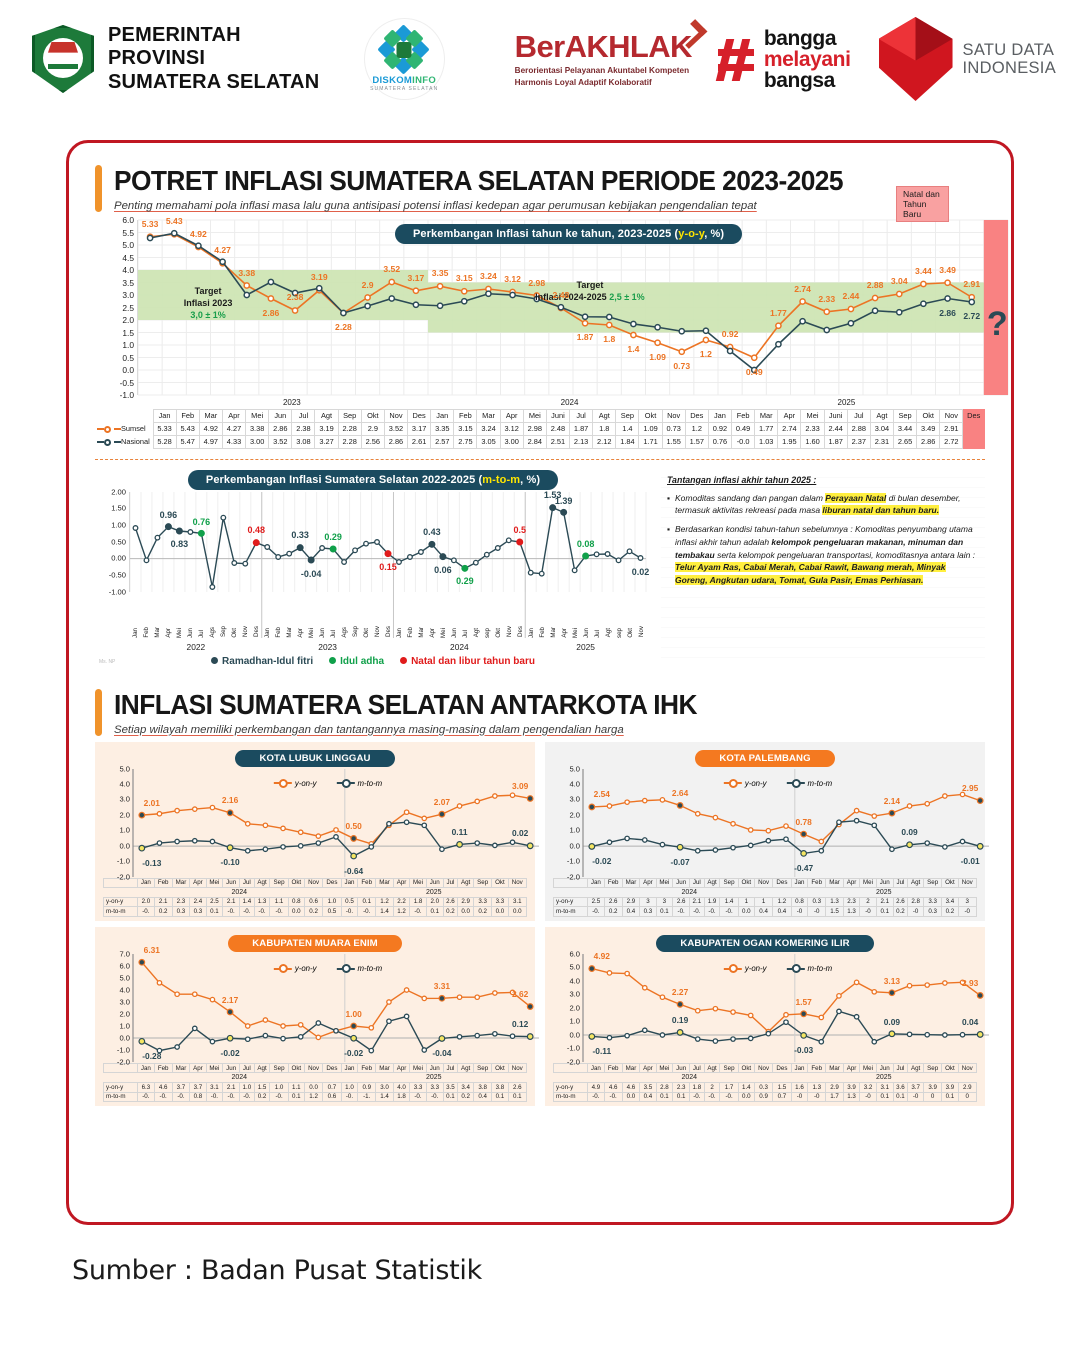 The width and height of the screenshot is (1080, 1350). What do you see at coordinates (396, 428) in the screenshot?
I see `table-cell: 3.52` at bounding box center [396, 428].